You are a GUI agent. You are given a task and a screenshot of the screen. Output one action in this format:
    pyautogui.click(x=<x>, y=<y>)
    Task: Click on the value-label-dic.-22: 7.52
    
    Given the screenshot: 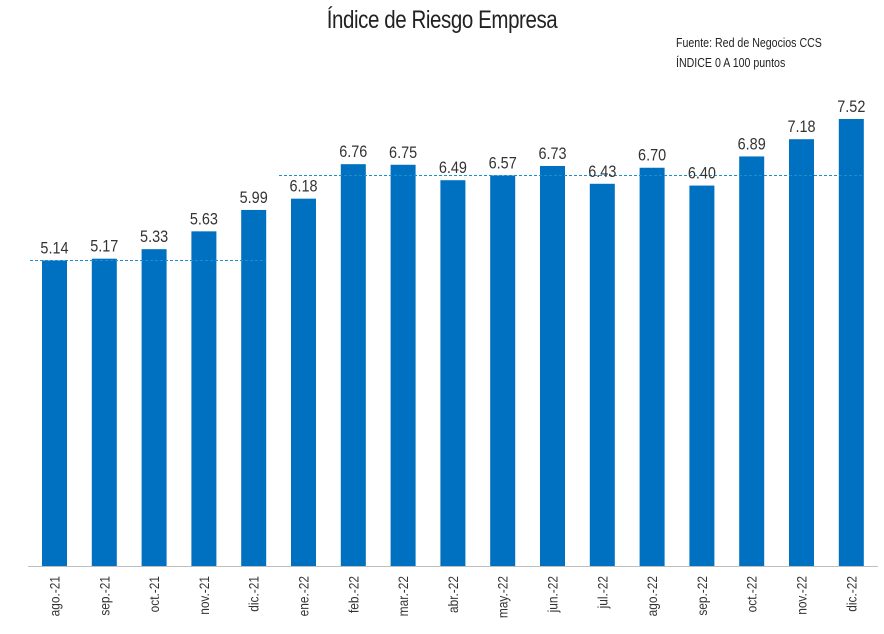 What is the action you would take?
    pyautogui.click(x=851, y=107)
    